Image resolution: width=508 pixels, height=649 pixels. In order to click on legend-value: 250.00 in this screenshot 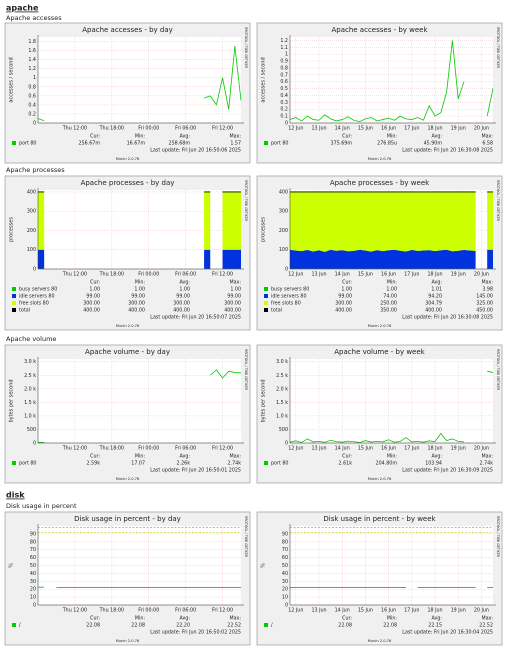, I will do `click(388, 304)`.